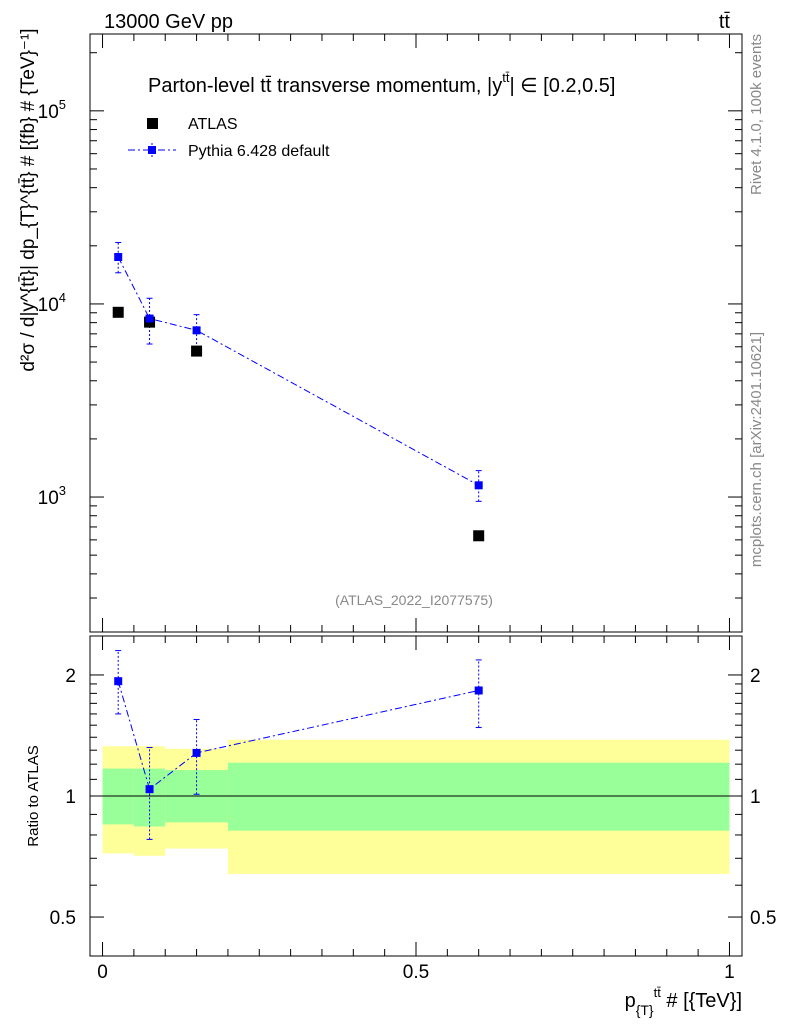 The width and height of the screenshot is (786, 1024). Describe the element at coordinates (229, 138) in the screenshot. I see `legend: ATLAS Pythia 6.428 default` at that location.